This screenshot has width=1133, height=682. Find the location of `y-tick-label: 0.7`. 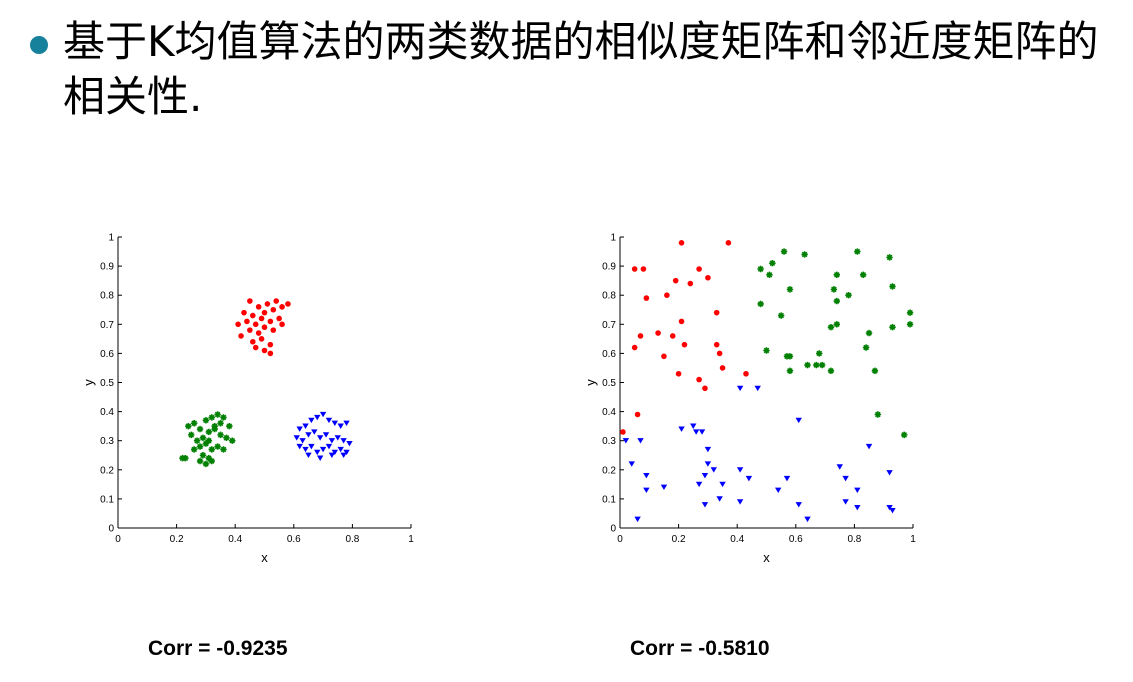

y-tick-label: 0.7 is located at coordinates (609, 325).